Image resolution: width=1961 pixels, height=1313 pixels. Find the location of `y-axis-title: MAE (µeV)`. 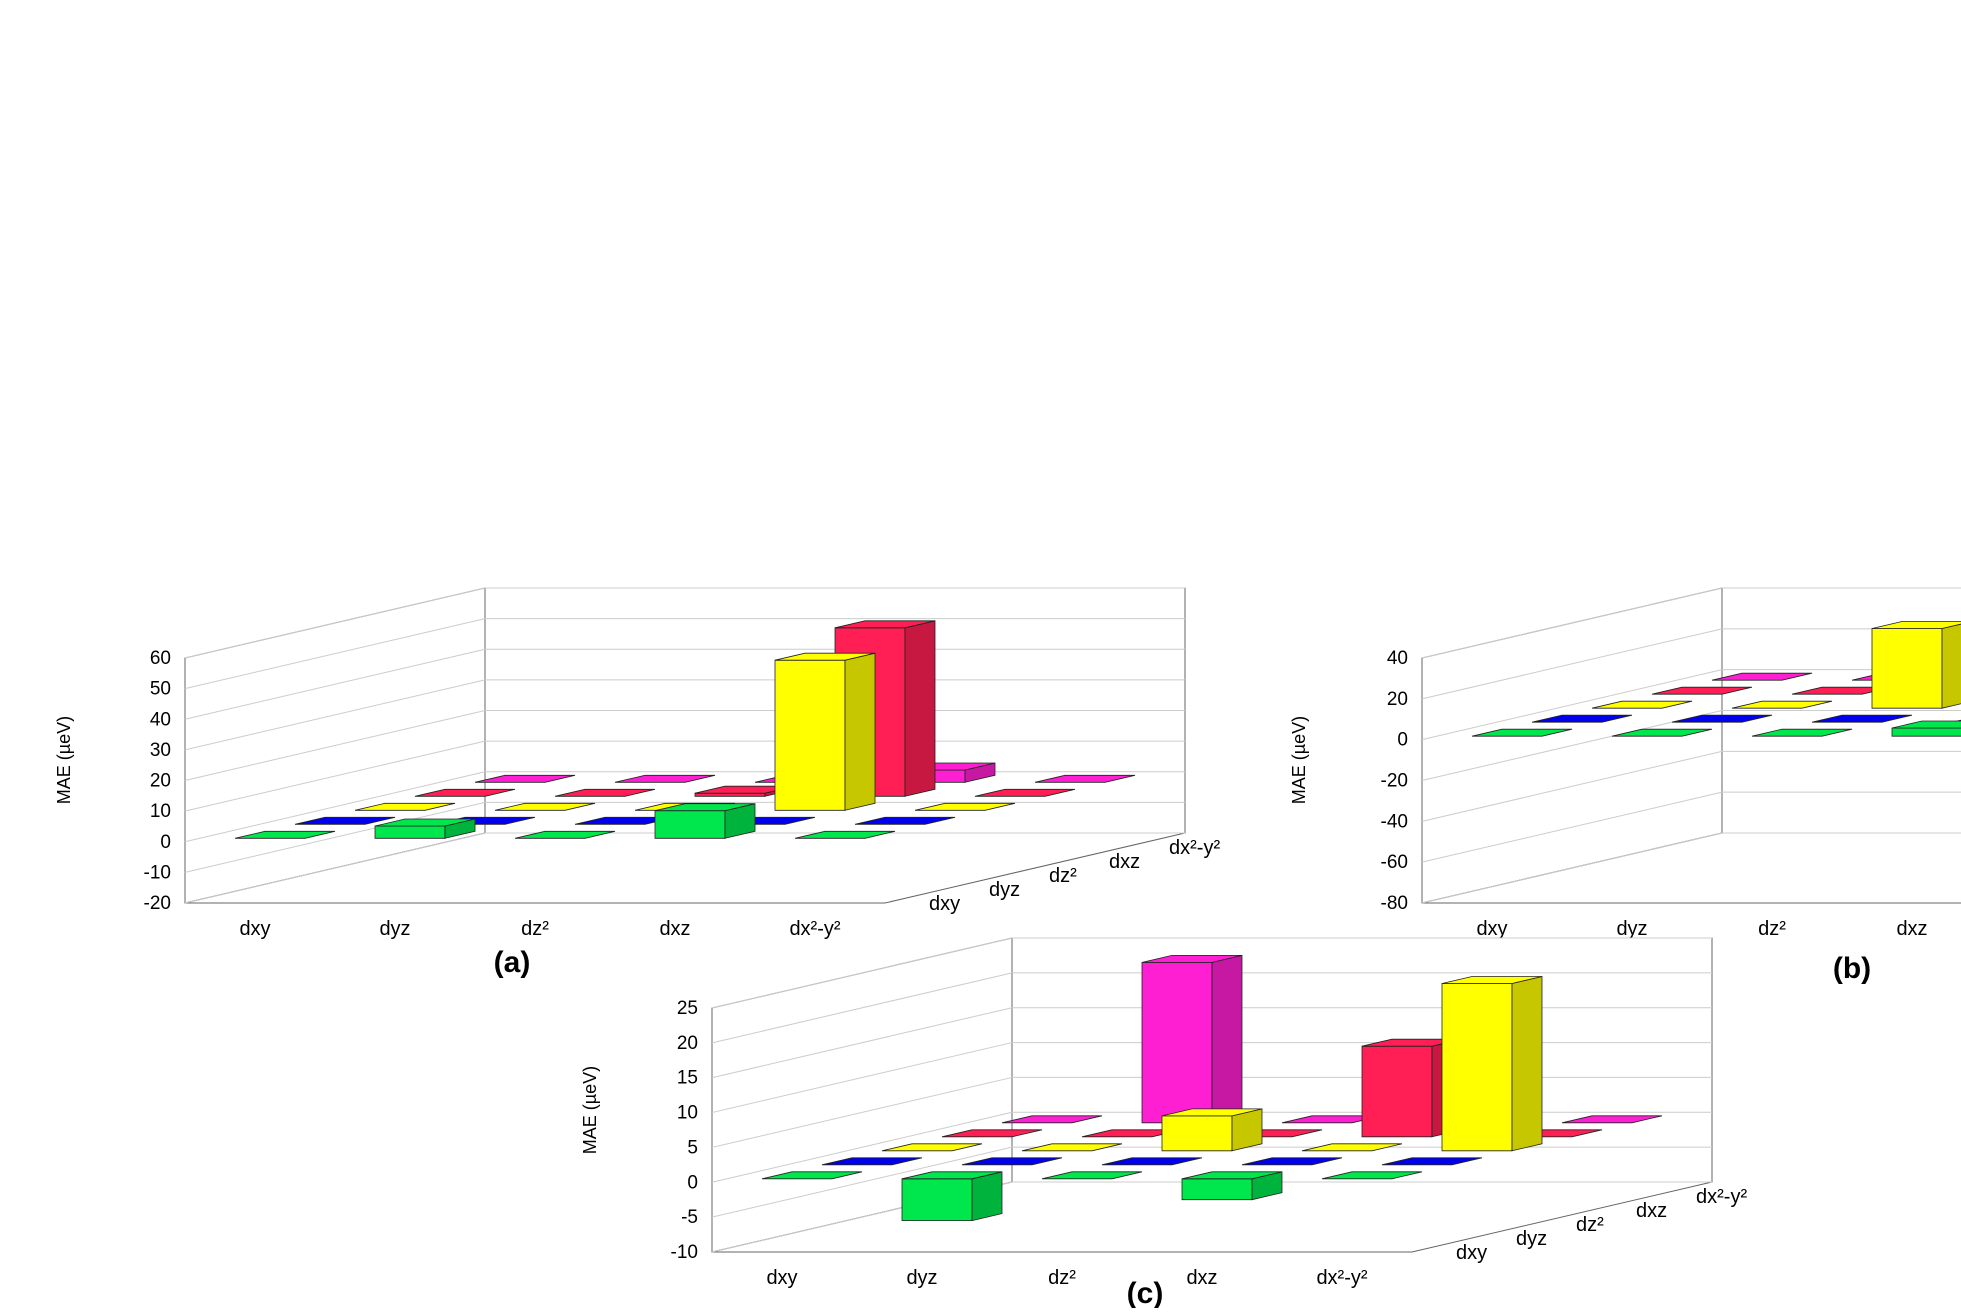

y-axis-title: MAE (µeV) is located at coordinates (64, 760).